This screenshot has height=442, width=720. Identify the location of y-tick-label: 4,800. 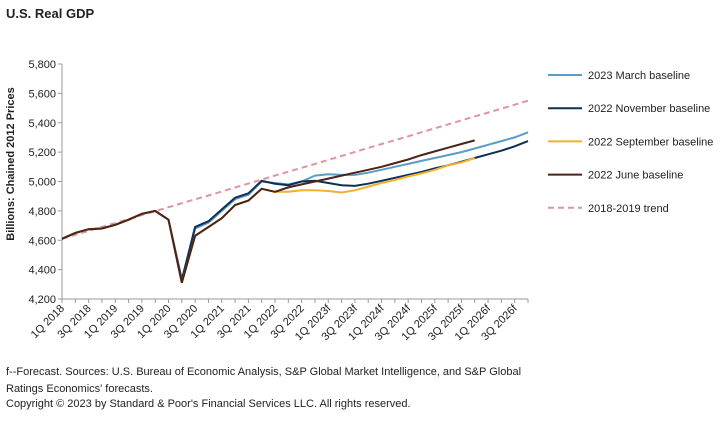
(42, 212).